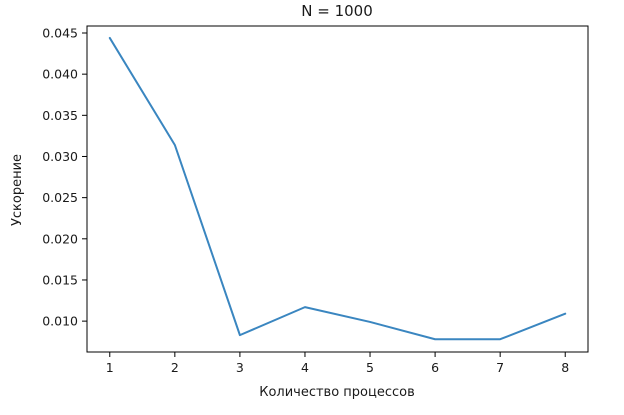  Describe the element at coordinates (240, 367) in the screenshot. I see `x-tick-label: 3` at that location.